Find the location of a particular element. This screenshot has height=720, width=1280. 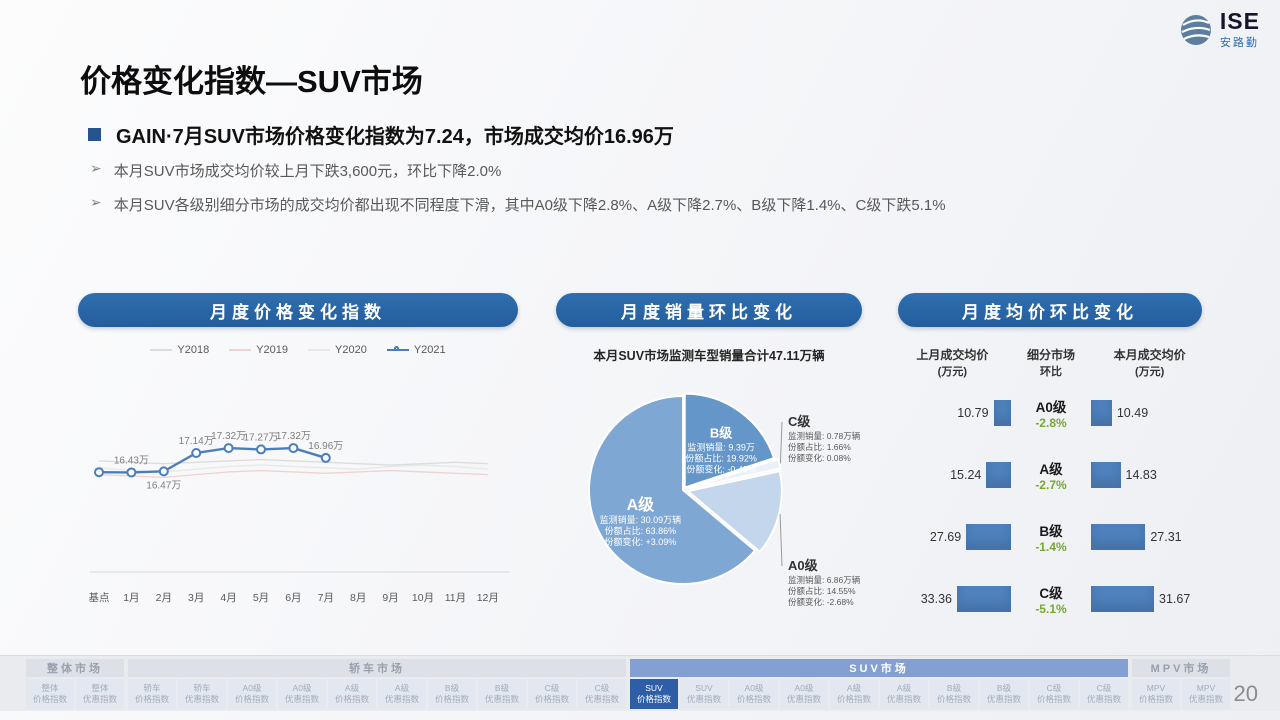

legend-marker-icon is located at coordinates (396, 348).